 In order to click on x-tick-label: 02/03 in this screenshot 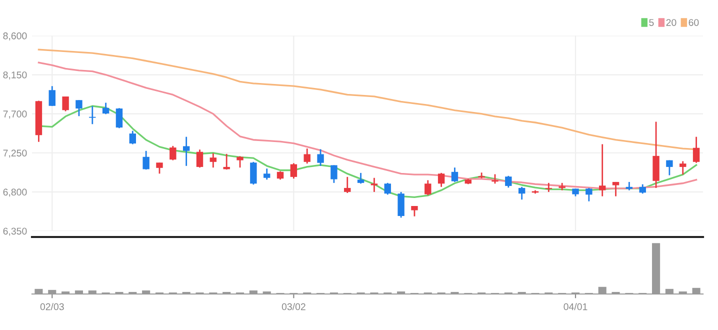, I will do `click(52, 306)`.